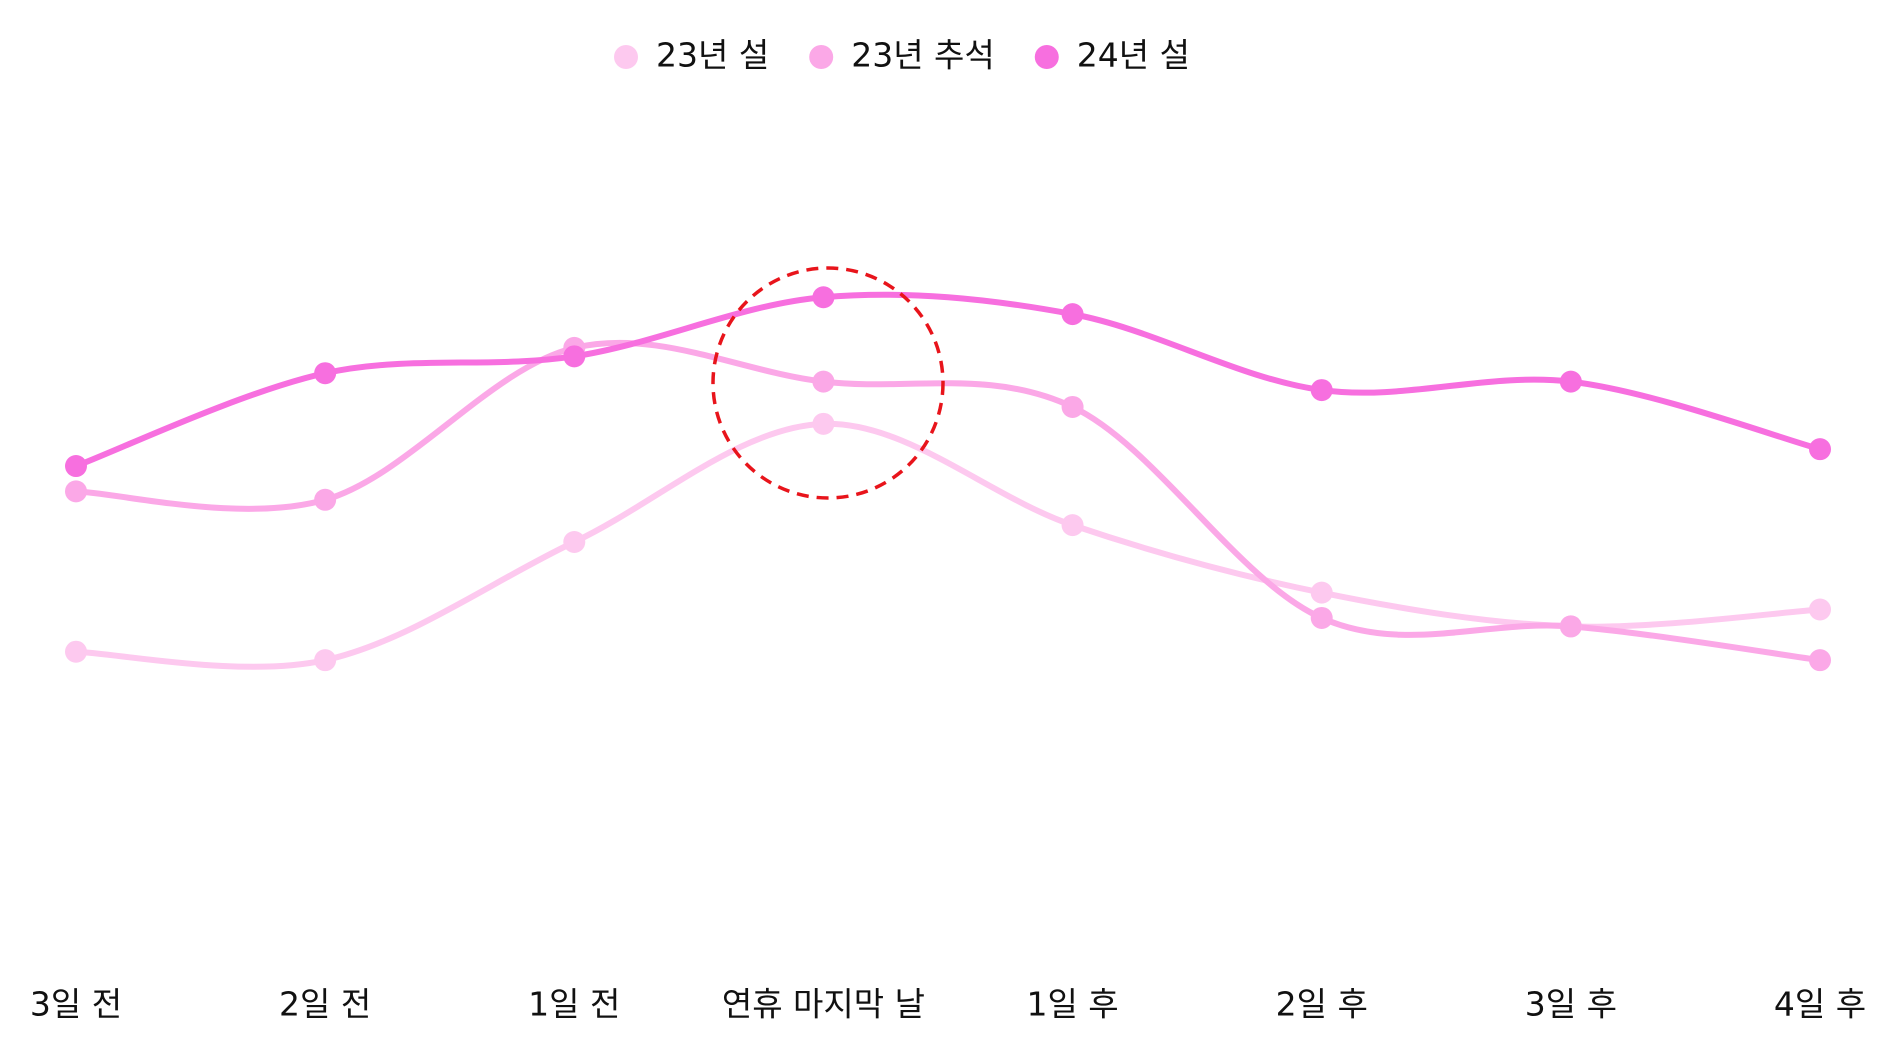 The image size is (1880, 1051). Describe the element at coordinates (574, 1004) in the screenshot. I see `x-tick-label: 1일 전` at that location.